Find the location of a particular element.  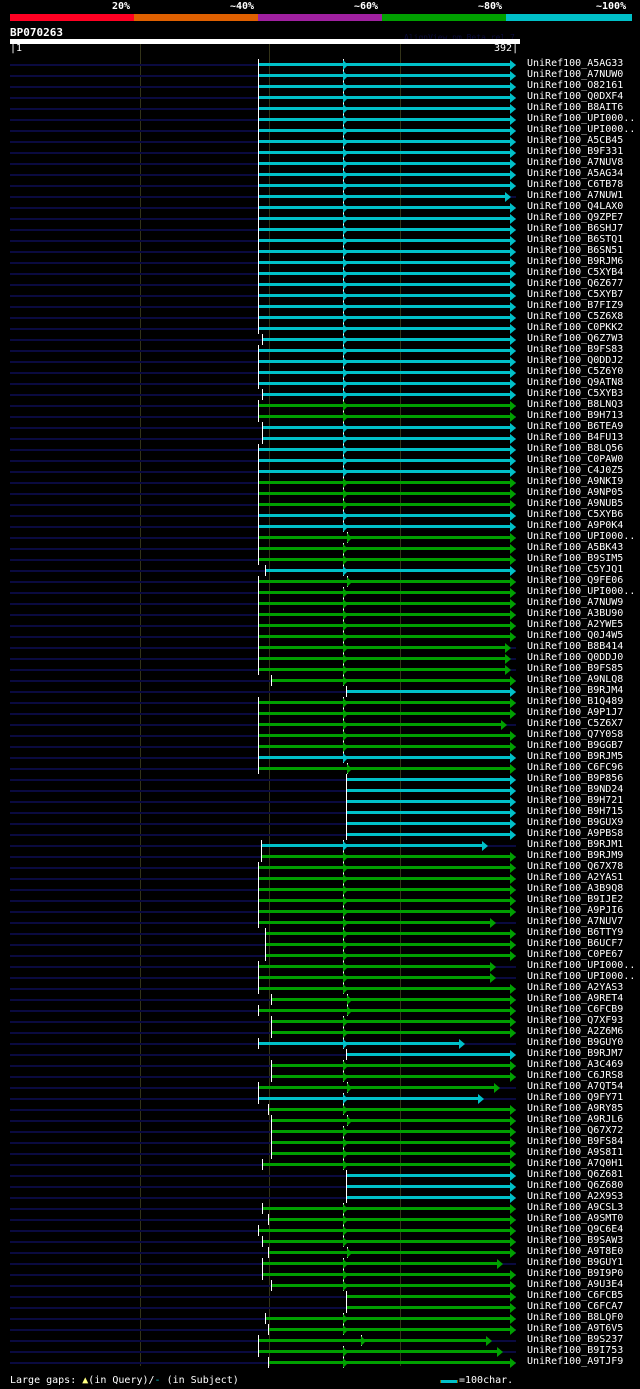

hit-label: UniRef100_A5BK43 is located at coordinates (575, 547).